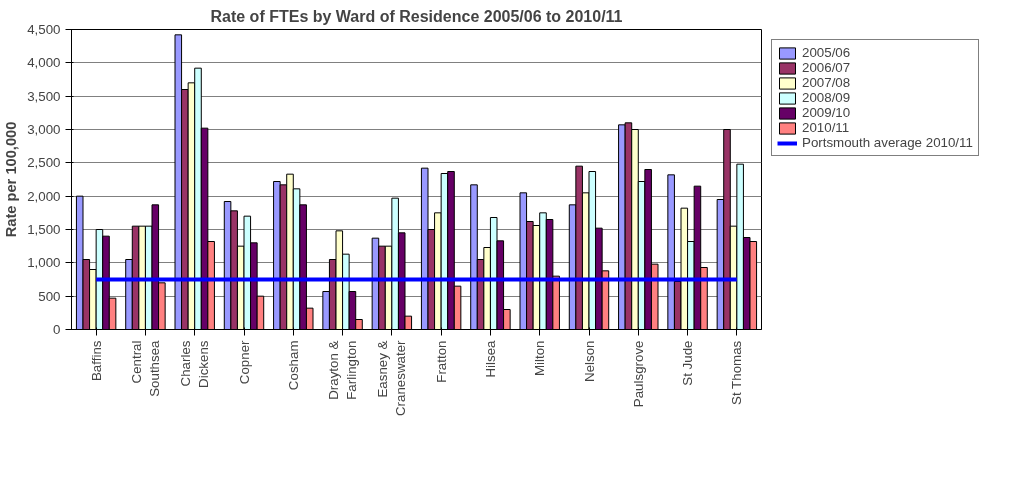 The height and width of the screenshot is (477, 1026). What do you see at coordinates (416, 16) in the screenshot?
I see `chart-title: Rate of FTEs by Ward of Residence 2005/06 to 2010/11` at bounding box center [416, 16].